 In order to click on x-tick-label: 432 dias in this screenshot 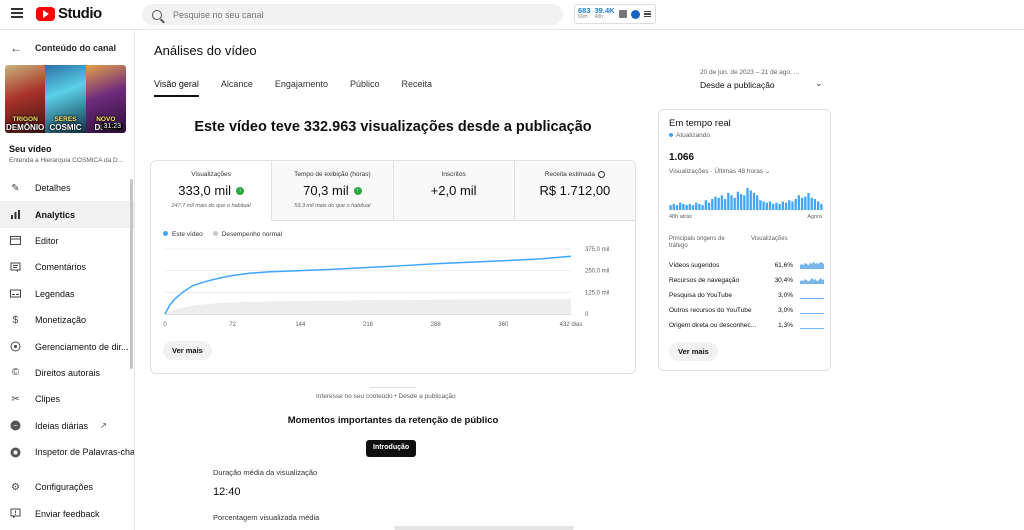, I will do `click(571, 325)`.